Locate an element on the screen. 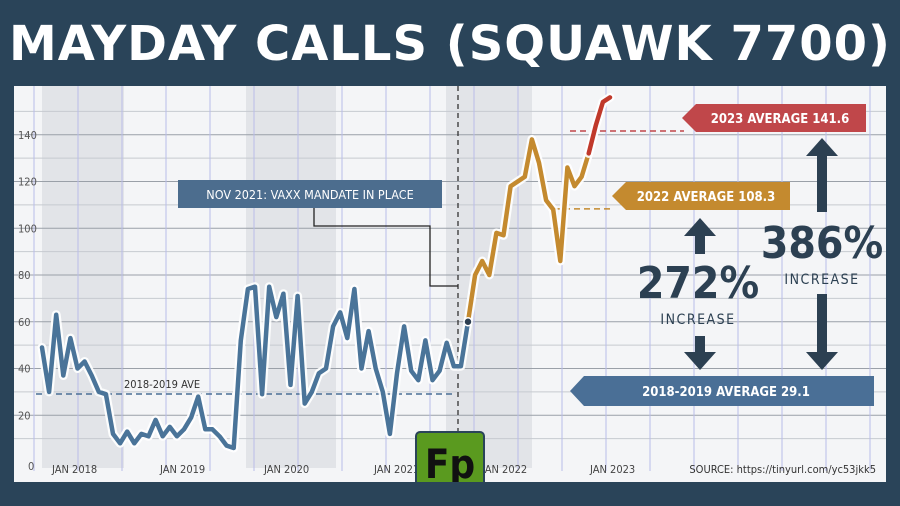 The width and height of the screenshot is (900, 506). avg-2023-label-box is located at coordinates (774, 118).